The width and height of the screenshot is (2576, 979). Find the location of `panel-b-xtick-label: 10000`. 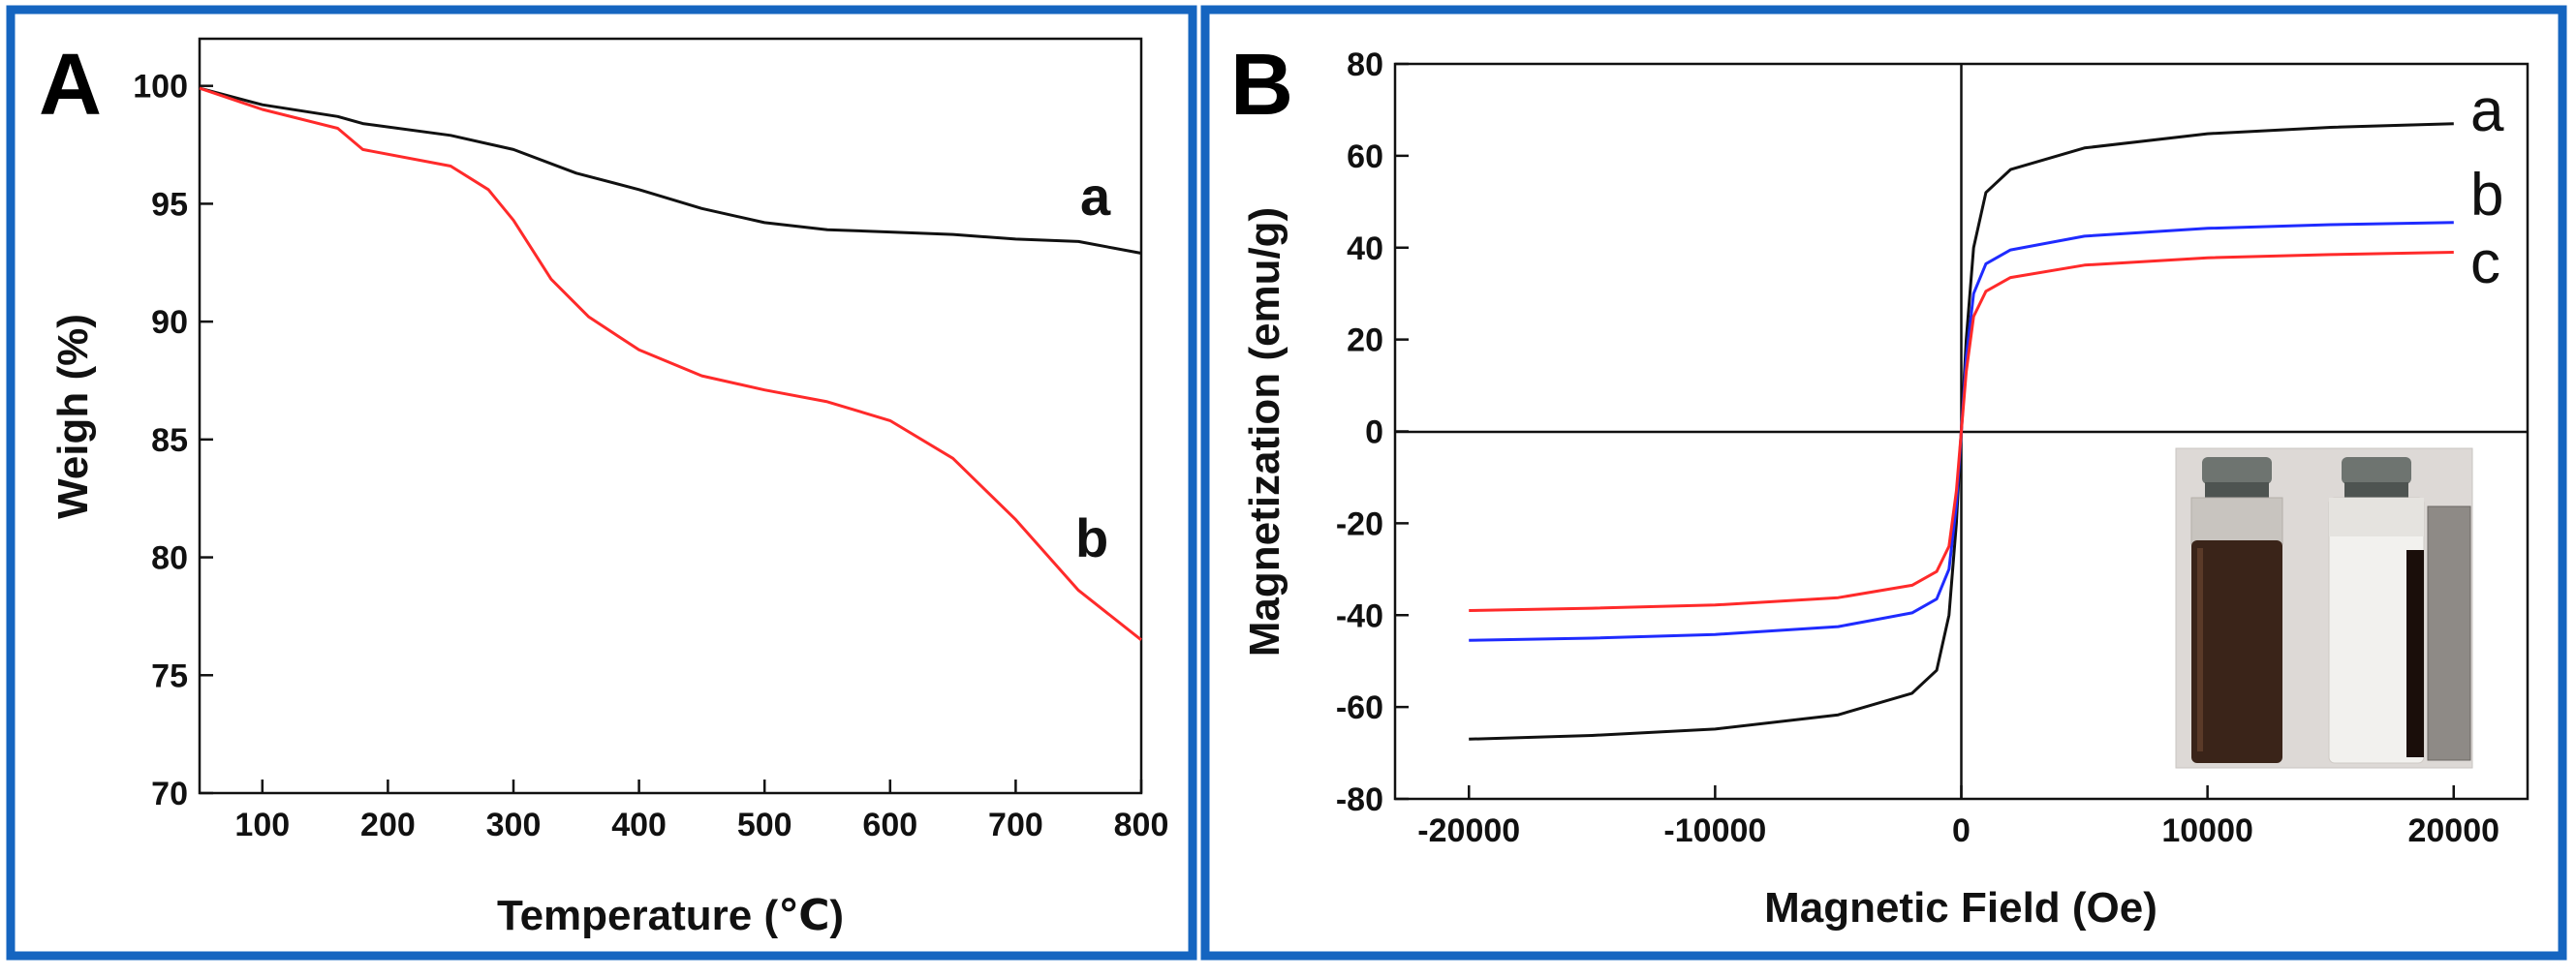

panel-b-xtick-label: 10000 is located at coordinates (2207, 830).